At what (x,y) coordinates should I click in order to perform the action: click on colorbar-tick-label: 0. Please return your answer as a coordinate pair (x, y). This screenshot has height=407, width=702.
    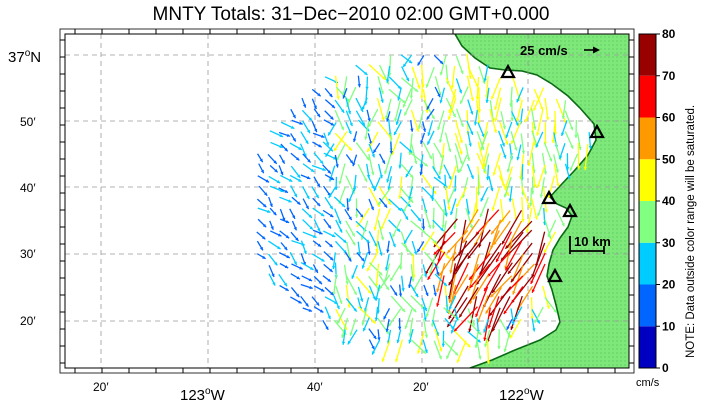
    Looking at the image, I should click on (665, 368).